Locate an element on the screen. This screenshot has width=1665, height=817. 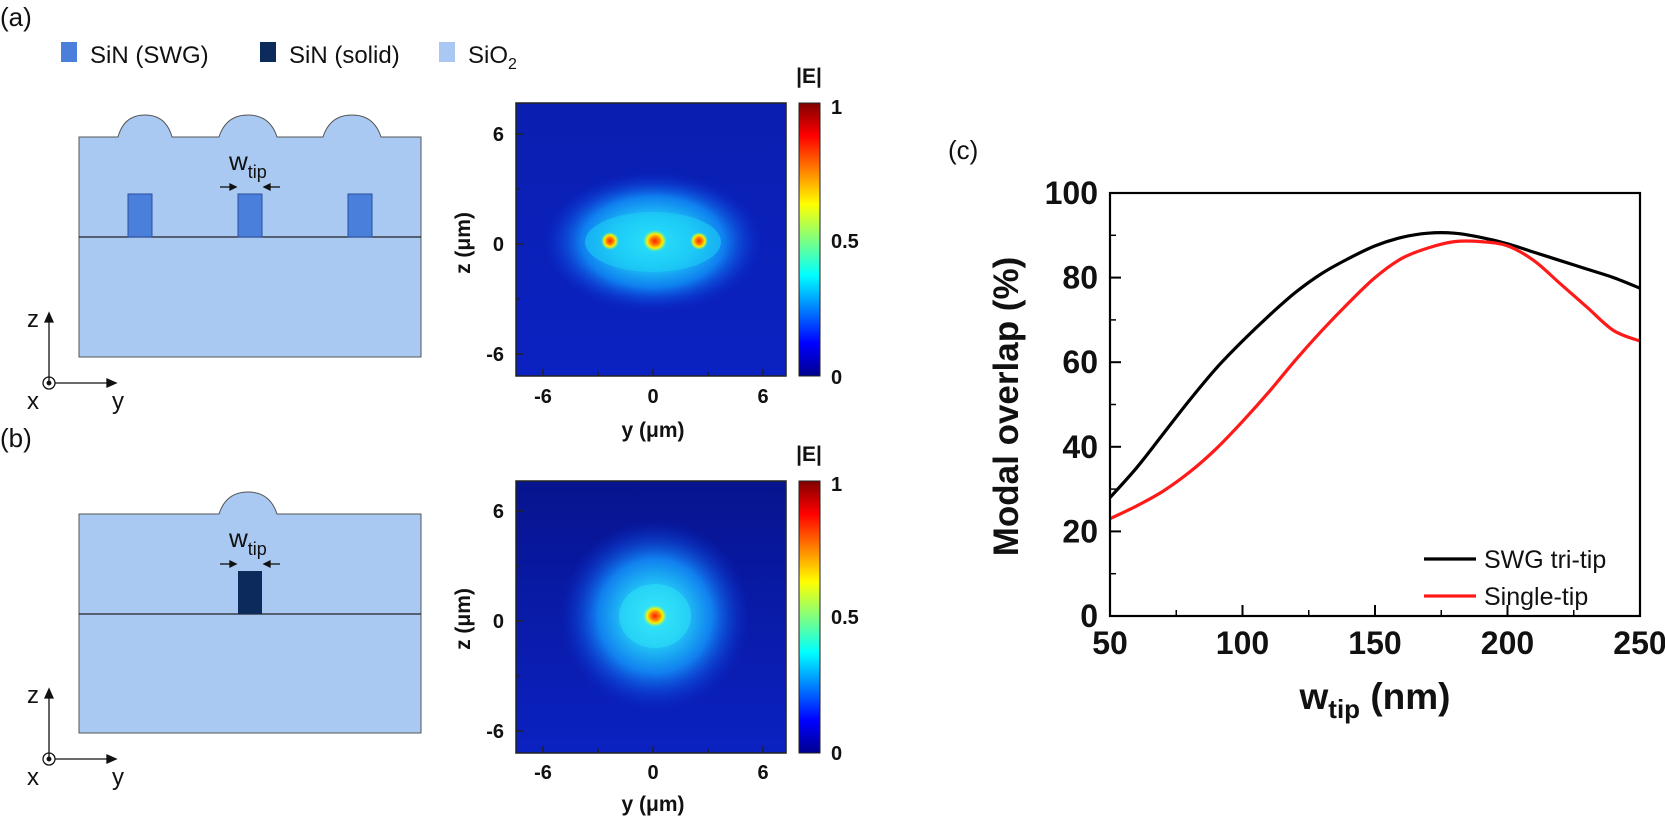
axes-icon-b is located at coordinates (80, 726).